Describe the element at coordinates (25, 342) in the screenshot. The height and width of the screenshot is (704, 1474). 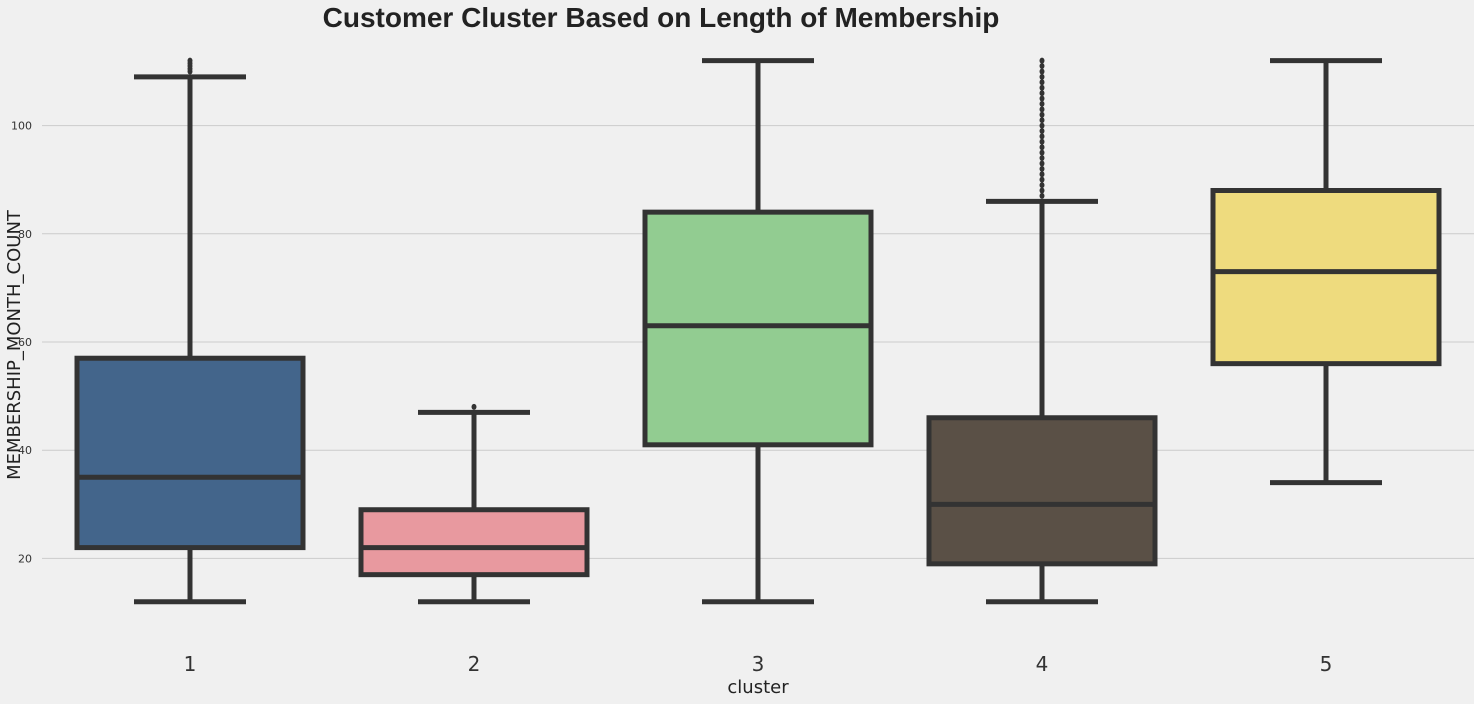
I see `y-tick-label: 60` at that location.